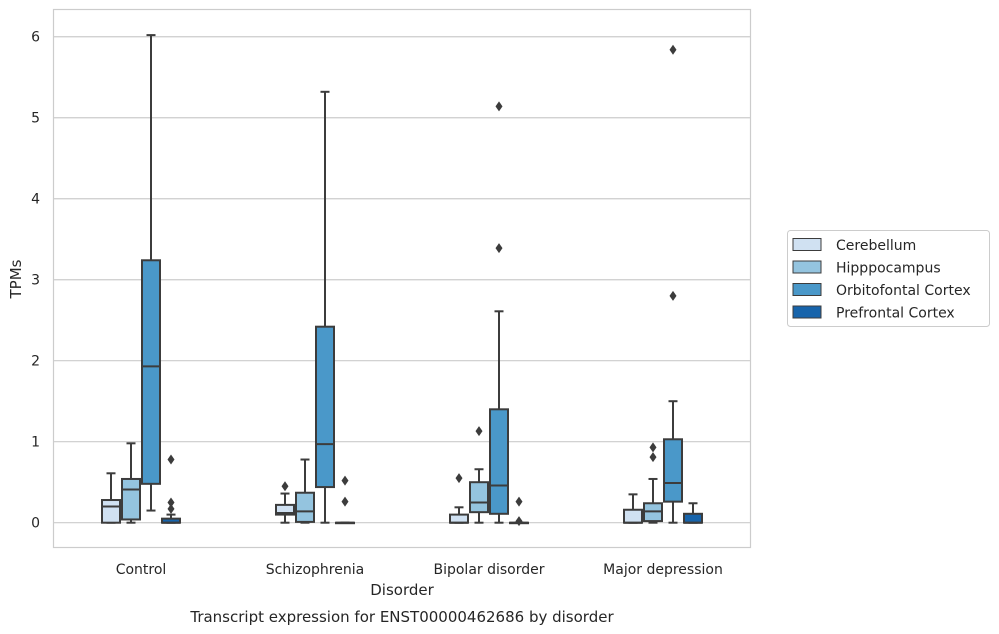 The height and width of the screenshot is (634, 999). Describe the element at coordinates (35, 38) in the screenshot. I see `y-tick-label: 6` at that location.